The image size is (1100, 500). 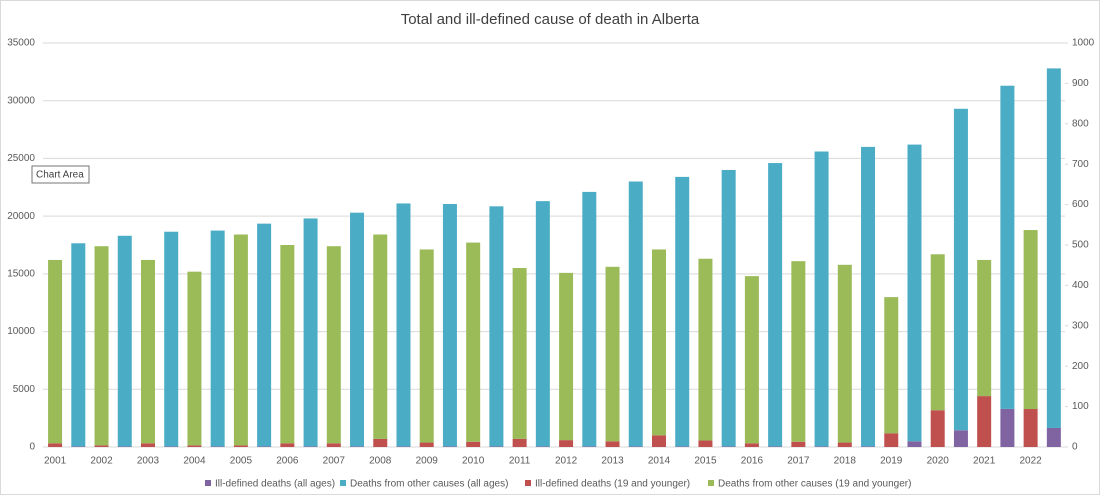 What do you see at coordinates (194, 461) in the screenshot?
I see `x-tick-label: 2004` at bounding box center [194, 461].